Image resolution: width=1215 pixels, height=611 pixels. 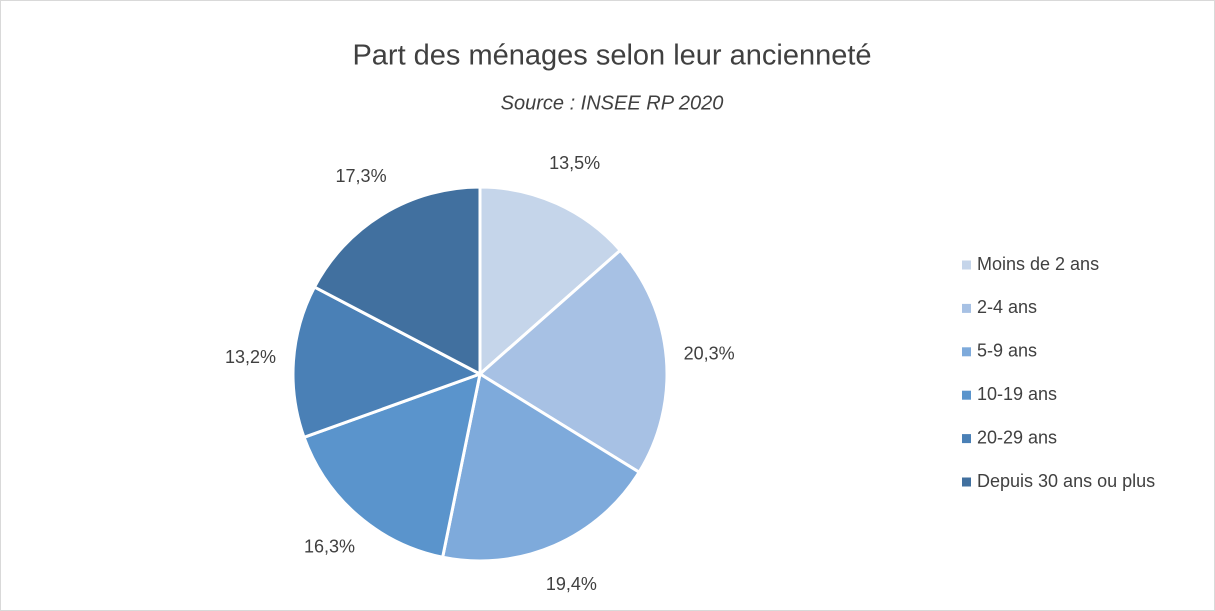 I want to click on legend-label: 2-4 ans, so click(x=1007, y=307).